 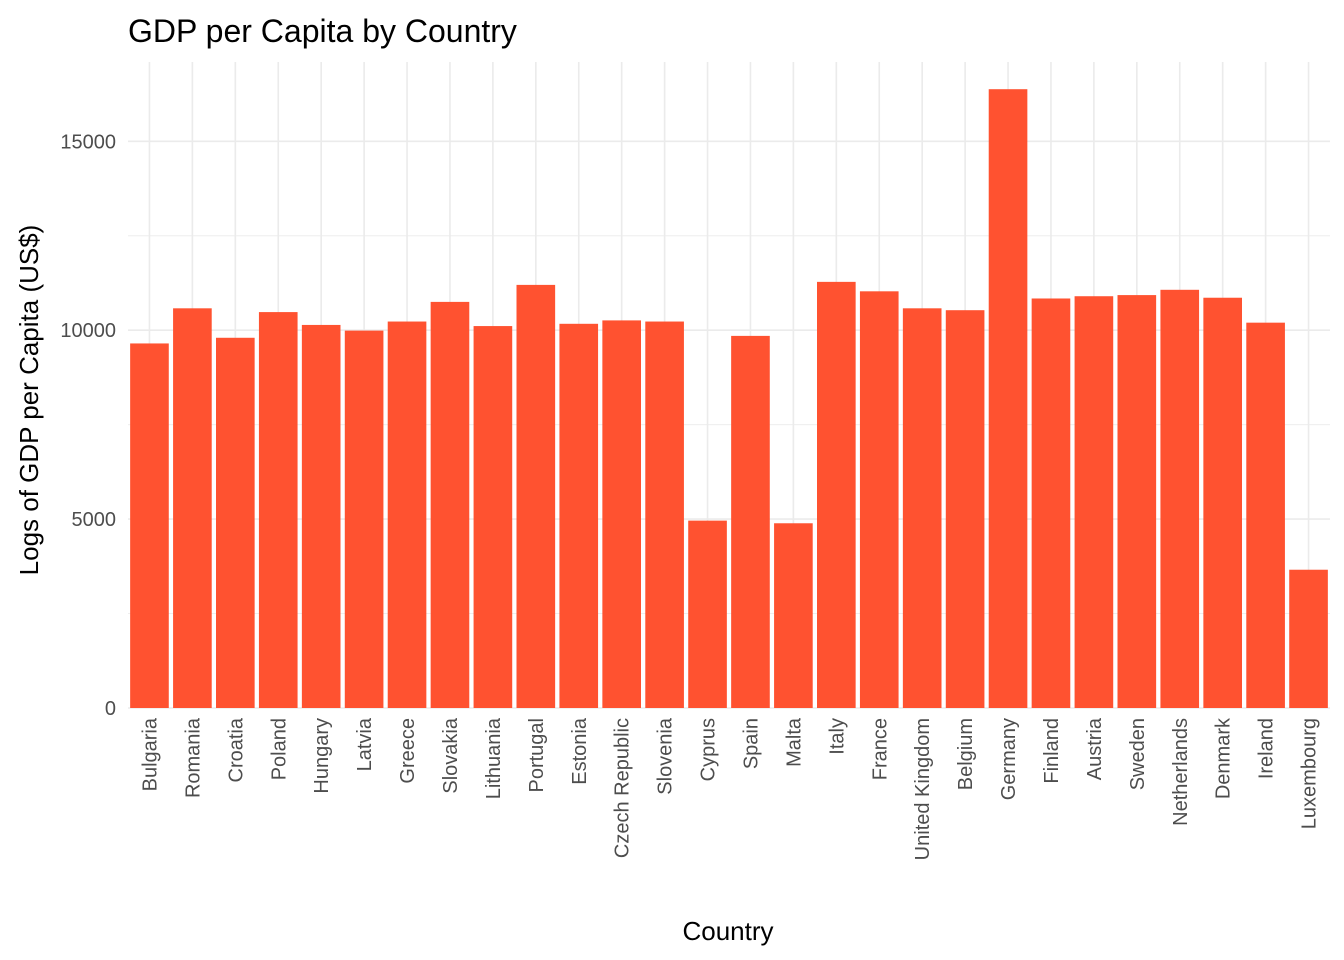 I want to click on y-tick-label: 10000, so click(x=88, y=331).